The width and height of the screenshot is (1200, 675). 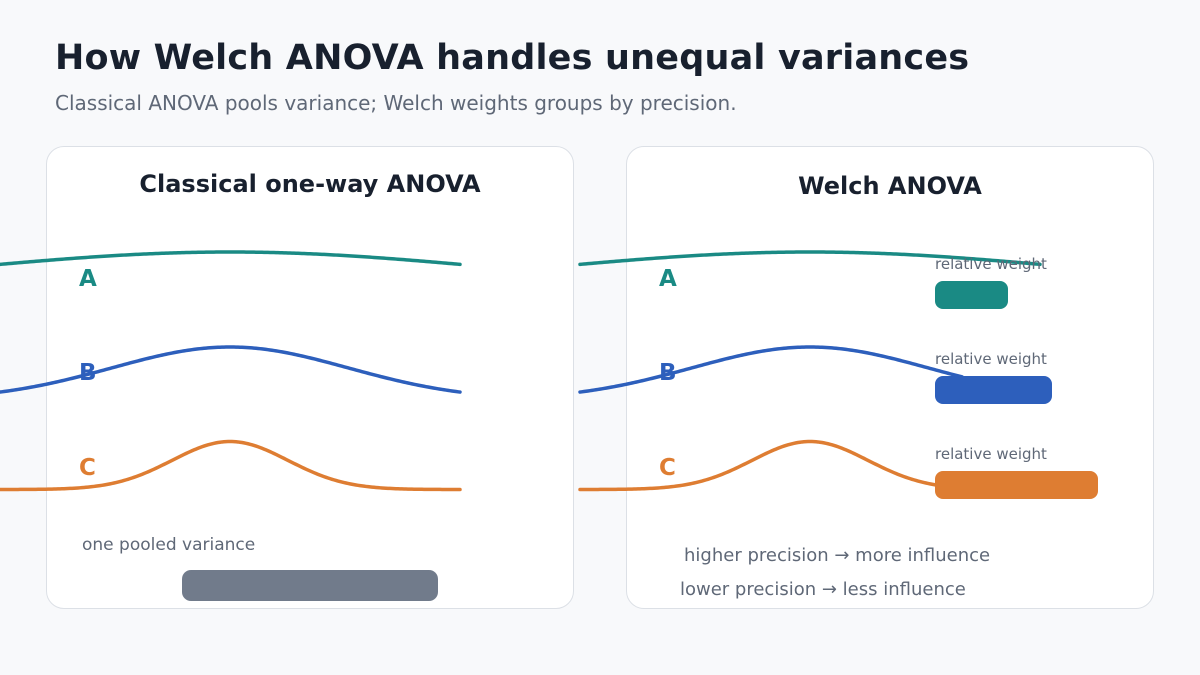 I want to click on pooled-variance-bar, so click(x=310, y=585).